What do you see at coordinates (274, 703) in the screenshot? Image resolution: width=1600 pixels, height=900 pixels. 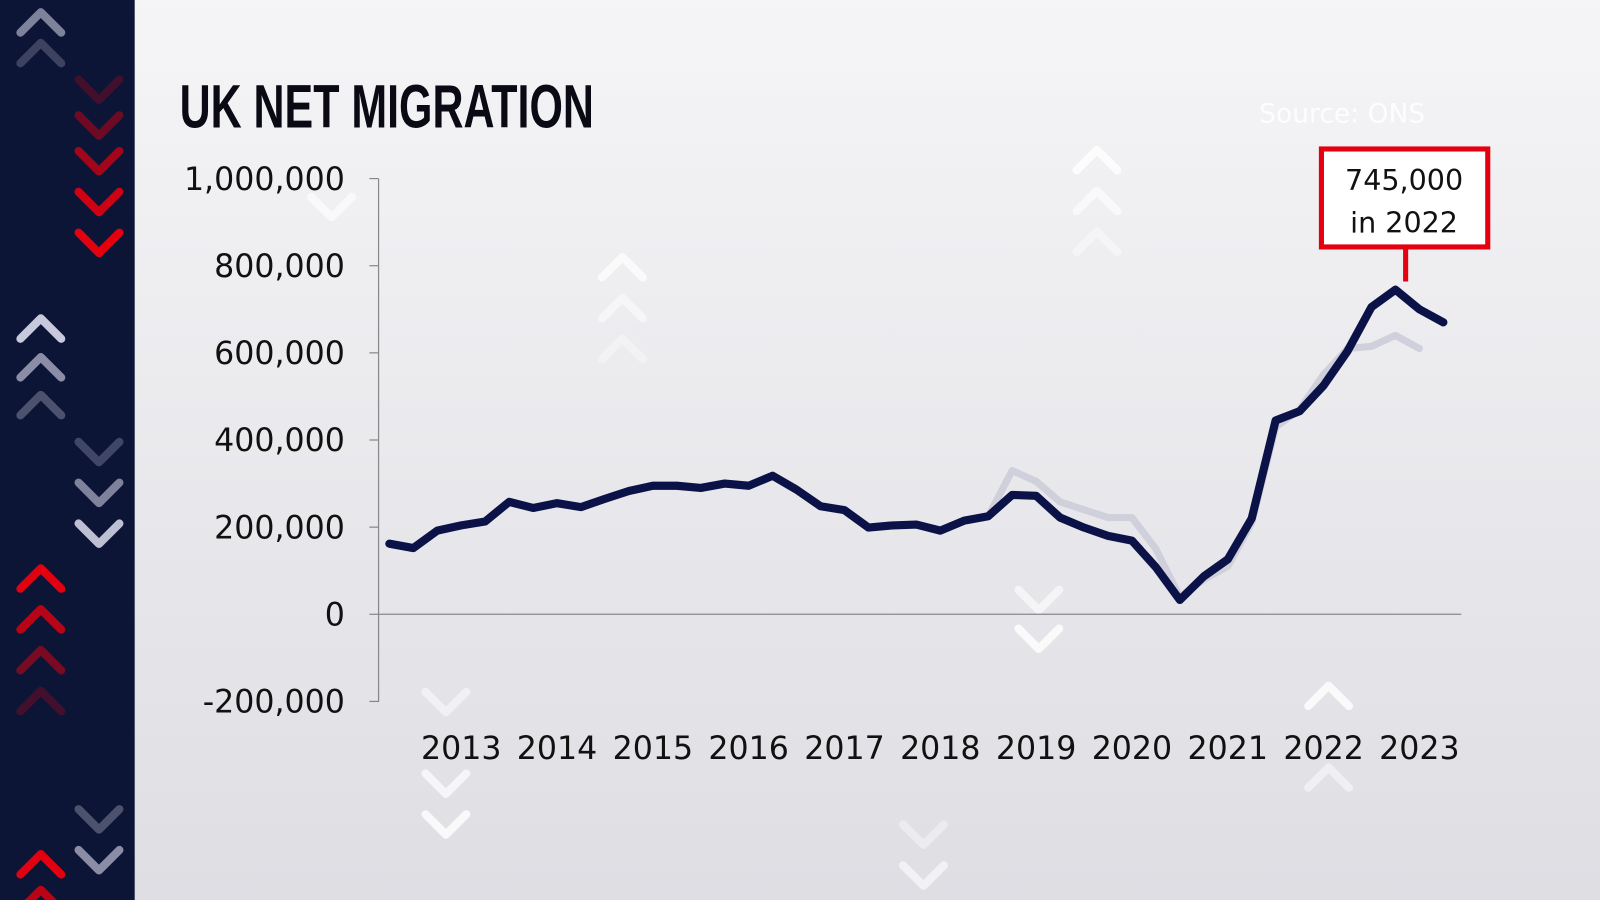 I see `y-tick-label: -200,000` at bounding box center [274, 703].